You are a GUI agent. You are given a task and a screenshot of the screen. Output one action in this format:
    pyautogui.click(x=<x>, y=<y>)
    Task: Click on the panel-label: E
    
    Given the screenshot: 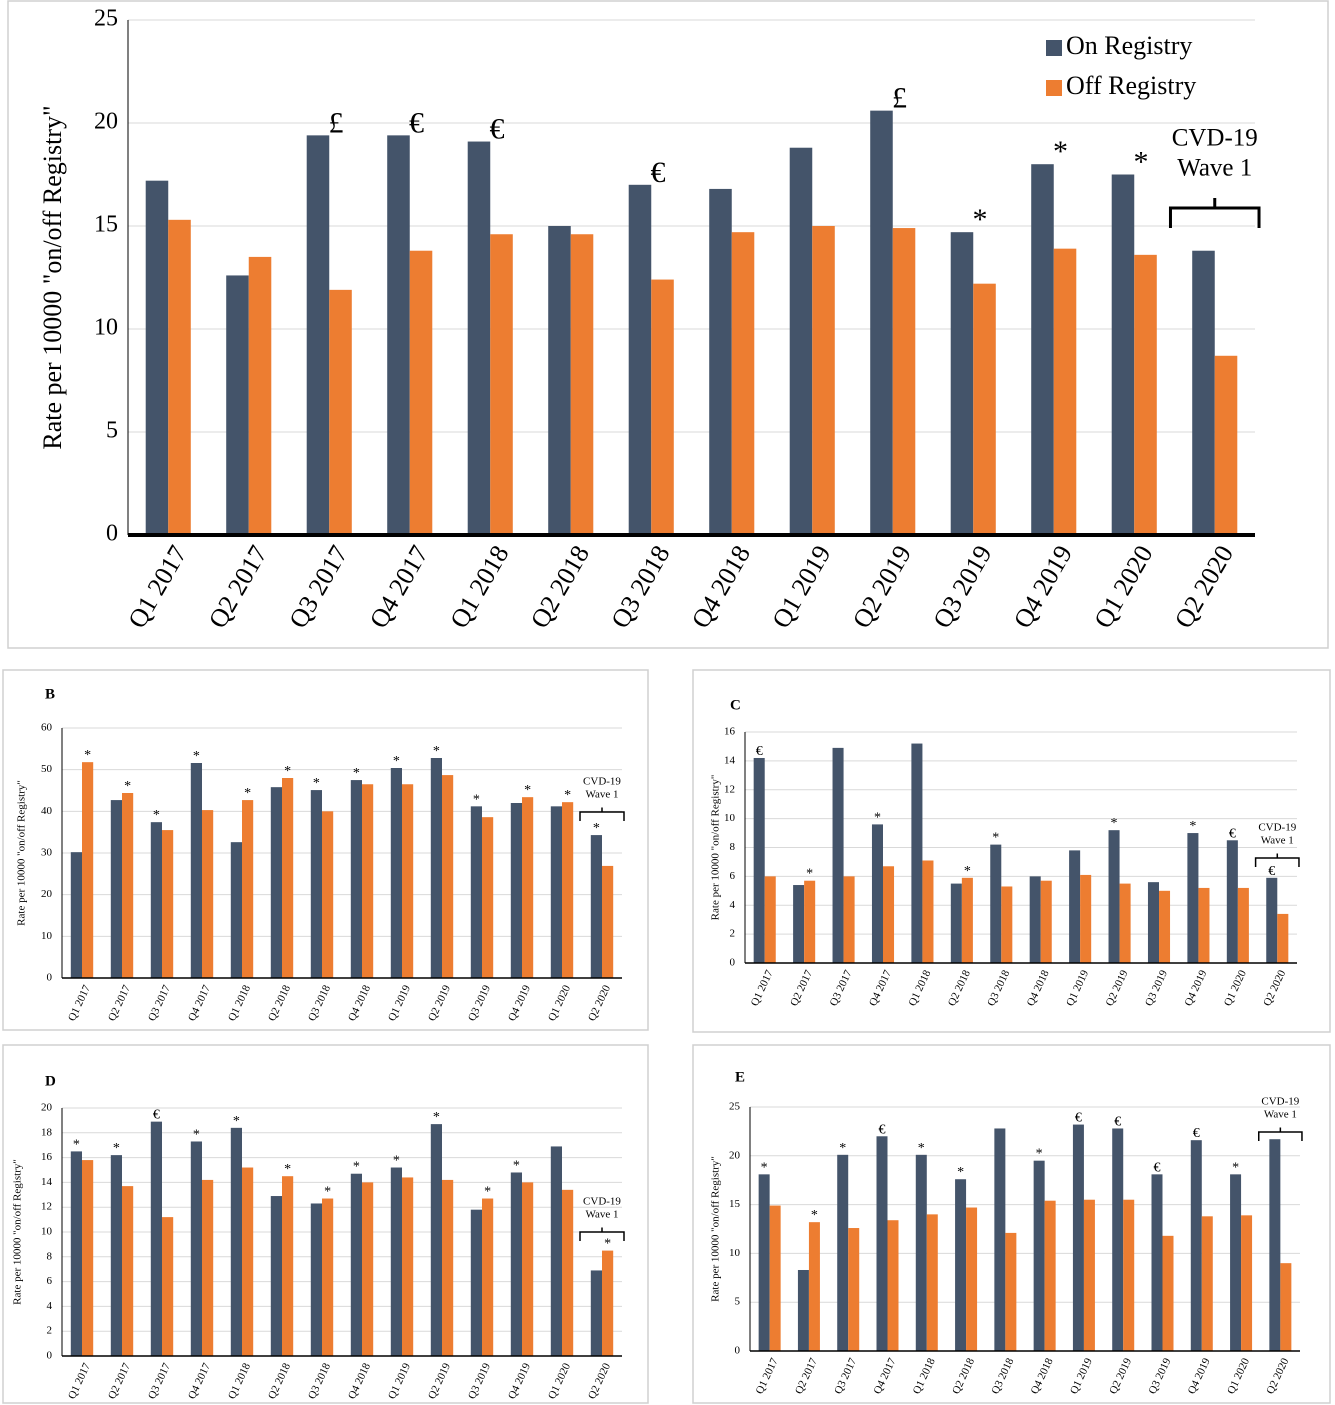 What is the action you would take?
    pyautogui.click(x=740, y=1077)
    